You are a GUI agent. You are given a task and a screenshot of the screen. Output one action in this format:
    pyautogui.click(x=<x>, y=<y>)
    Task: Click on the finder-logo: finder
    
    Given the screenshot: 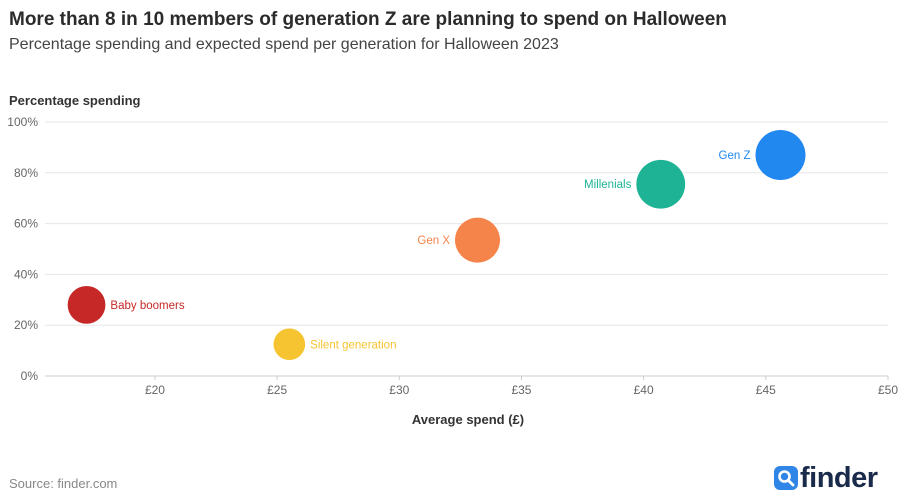 What is the action you would take?
    pyautogui.click(x=826, y=478)
    